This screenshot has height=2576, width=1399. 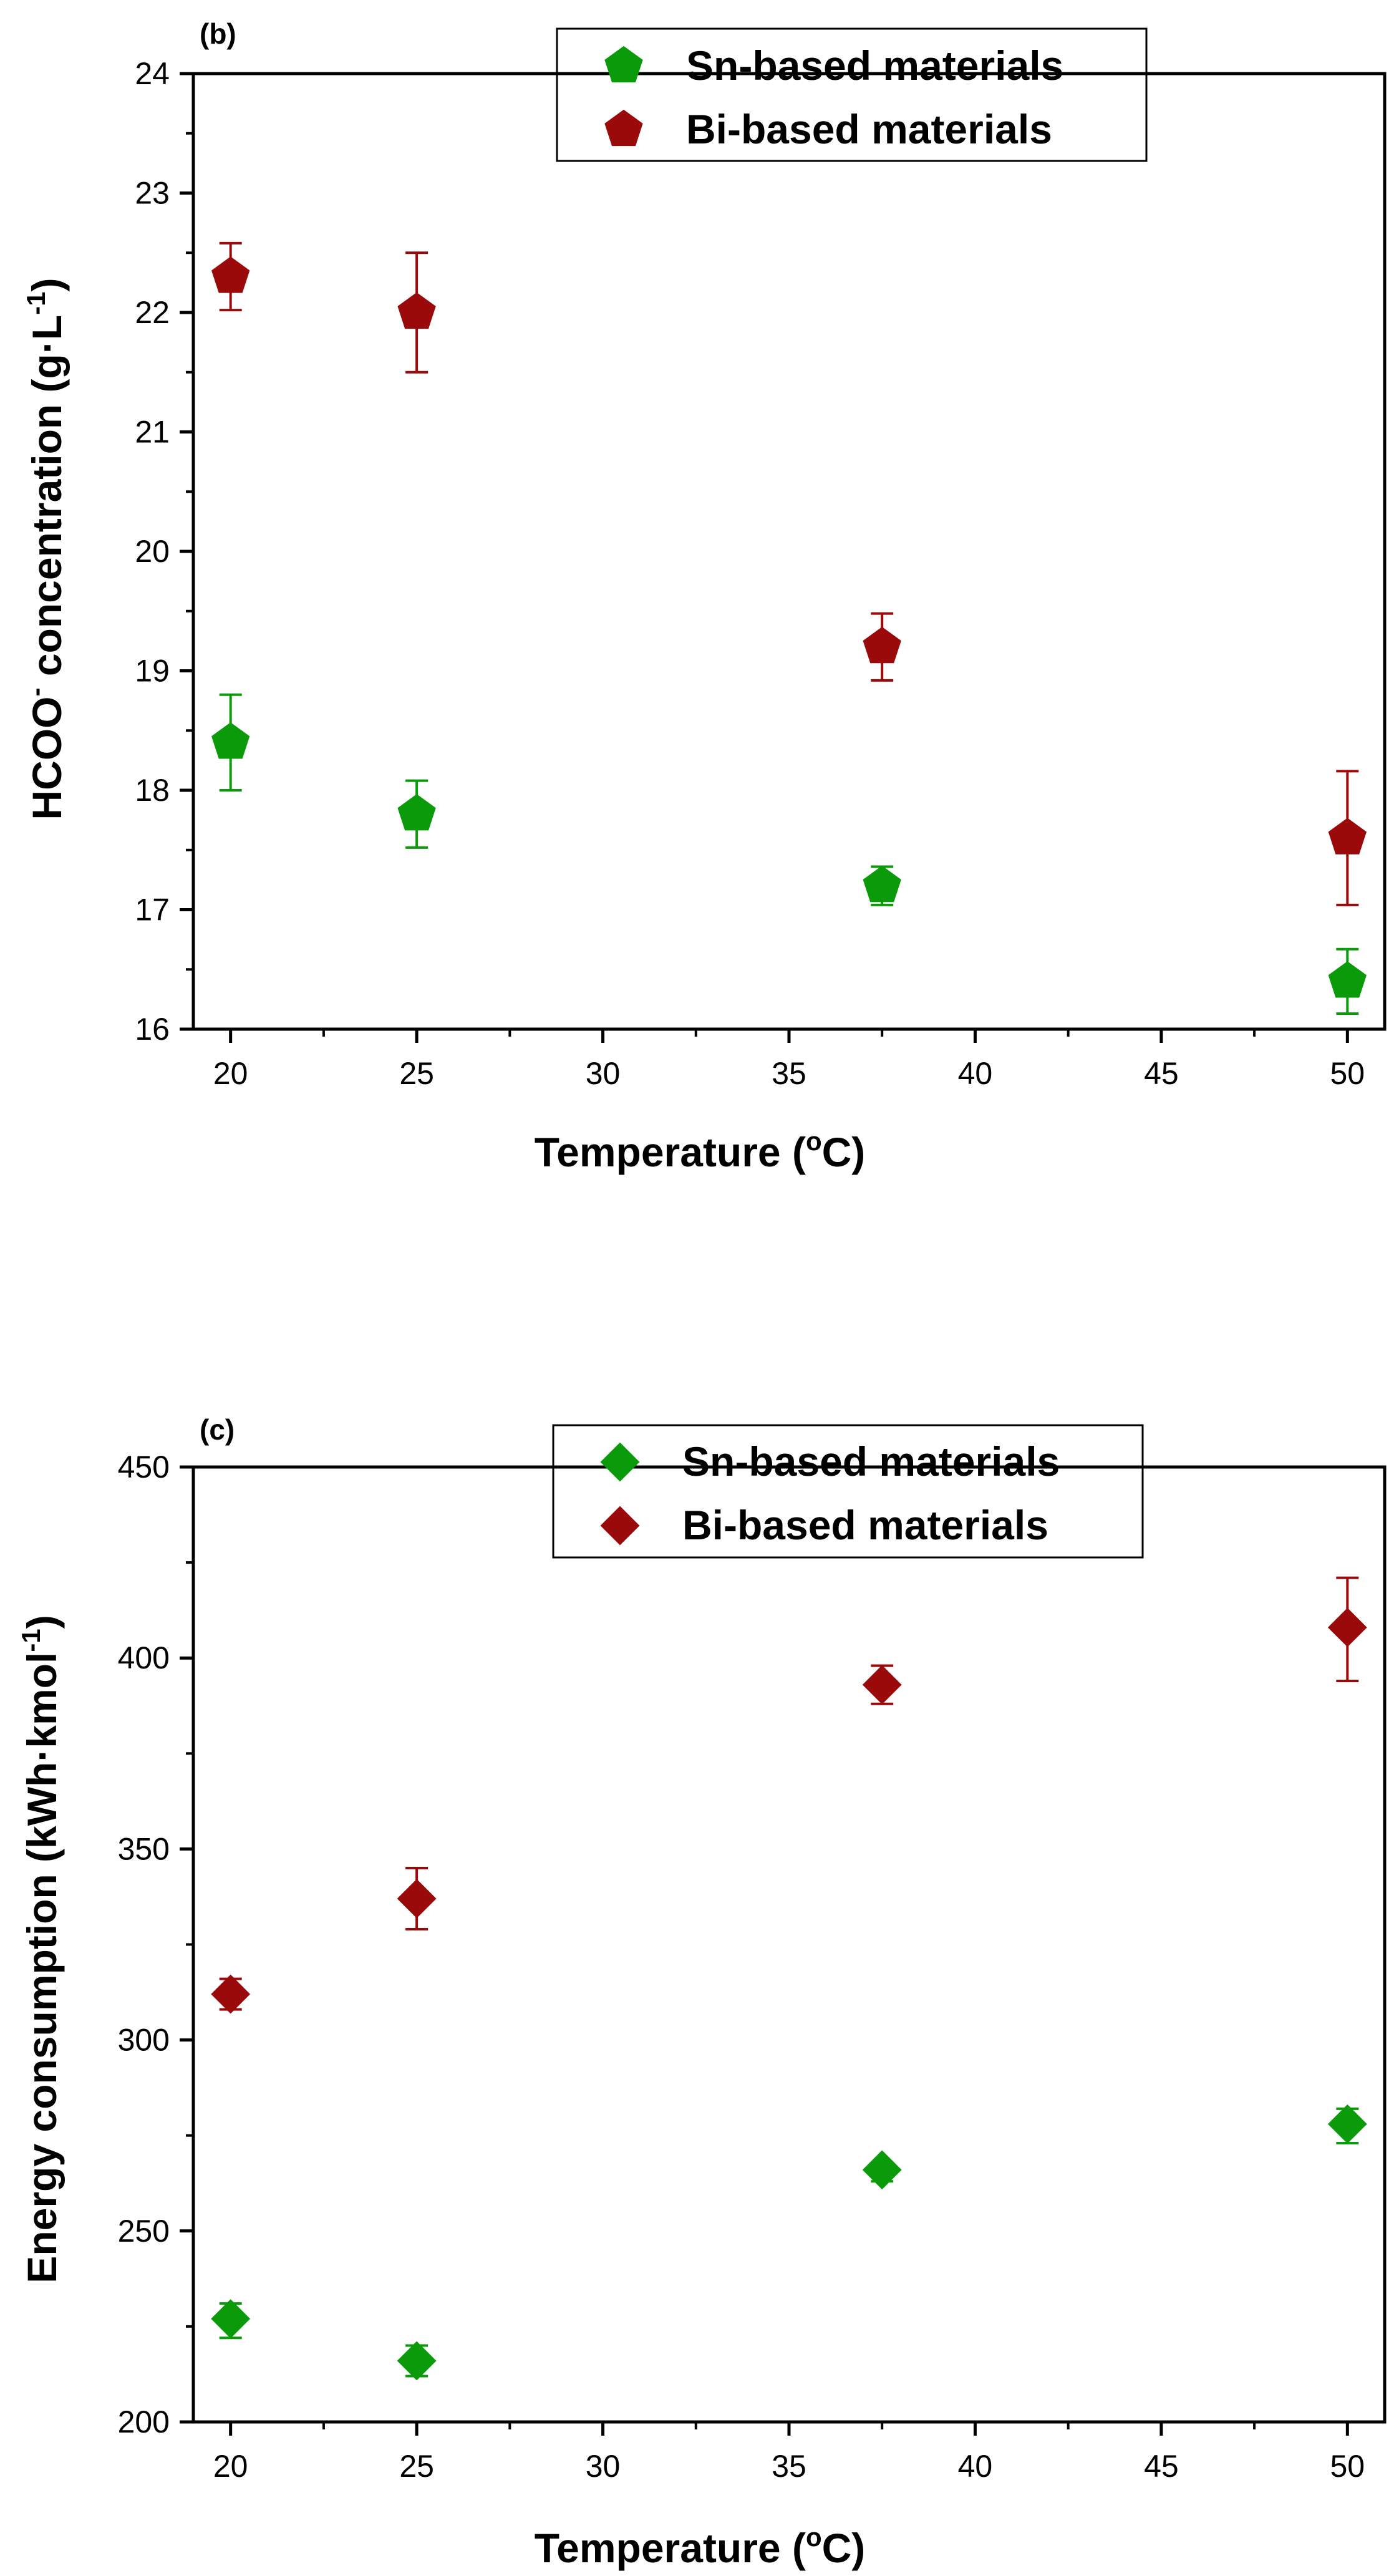 What do you see at coordinates (47, 758) in the screenshot?
I see `y-title-b-main: HCOO` at bounding box center [47, 758].